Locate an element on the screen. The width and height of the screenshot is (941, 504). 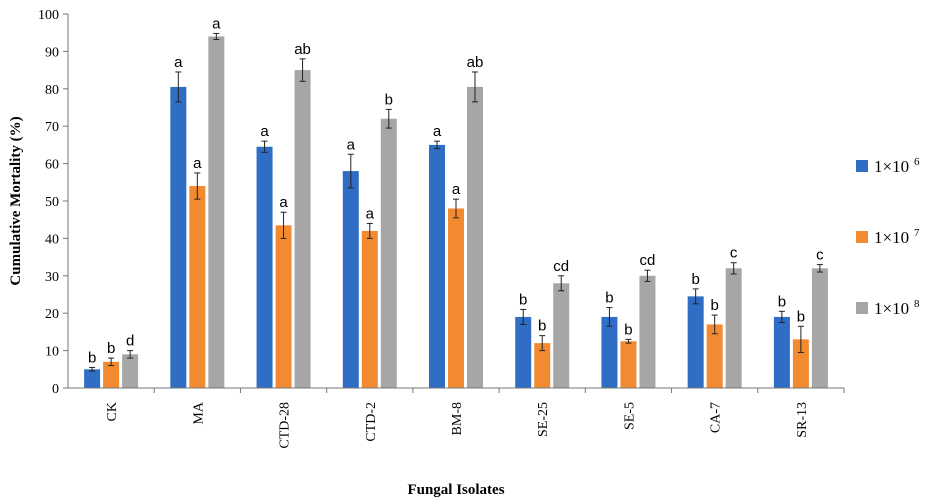
y-tick-label: 50 is located at coordinates (52, 202).